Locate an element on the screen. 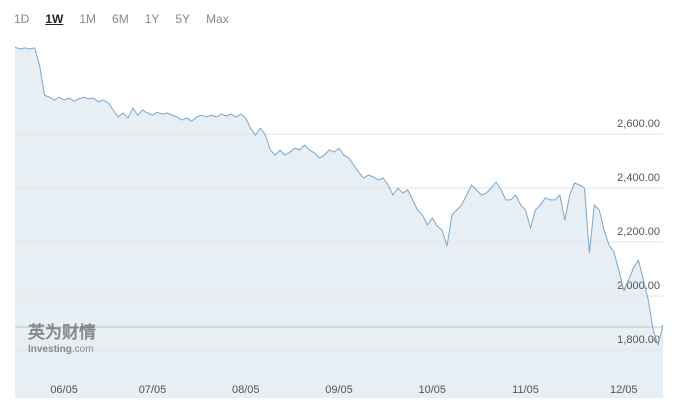 The image size is (676, 409). watermark-site-name: Investing is located at coordinates (50, 349).